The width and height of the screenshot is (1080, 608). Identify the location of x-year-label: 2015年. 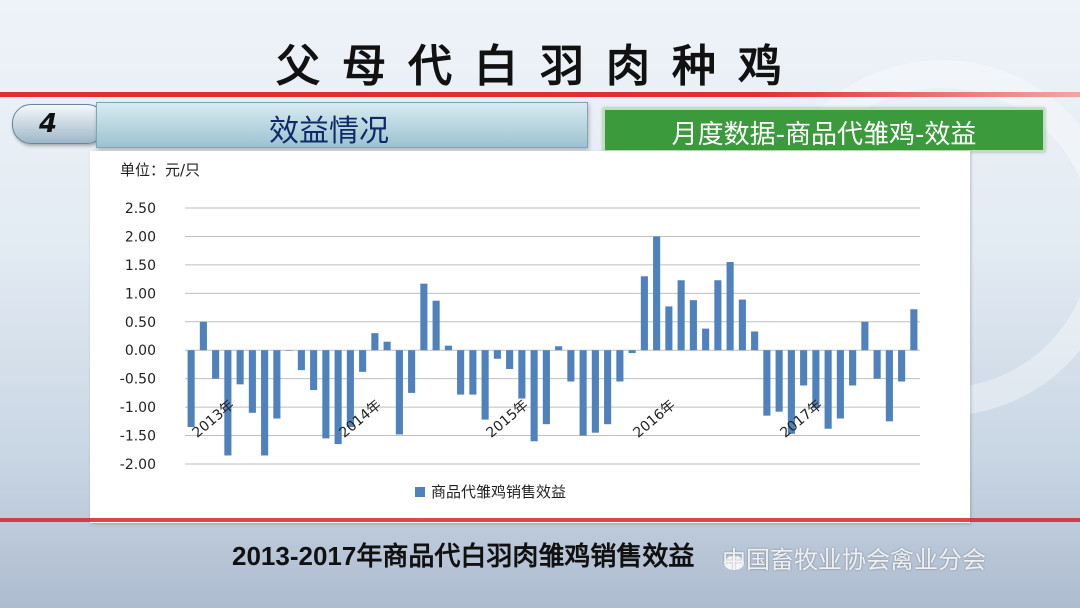
(507, 419).